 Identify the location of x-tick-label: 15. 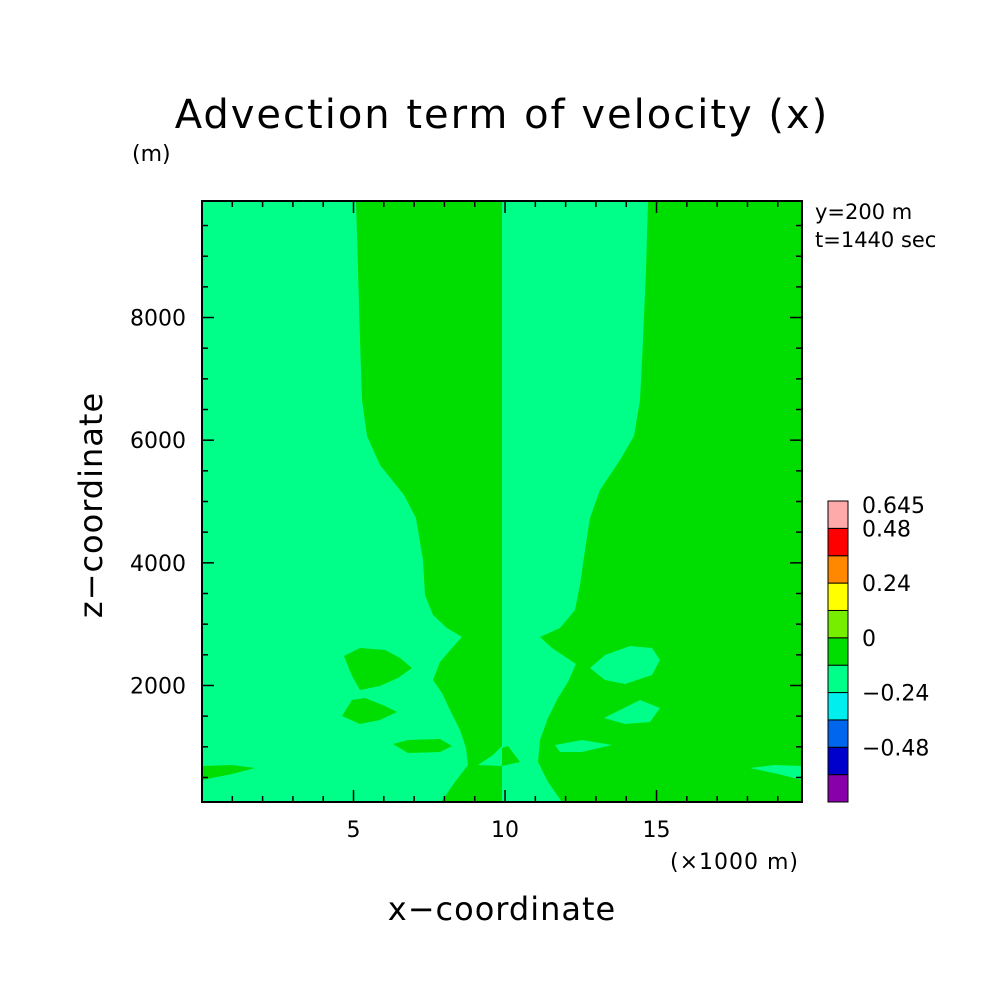
(657, 830).